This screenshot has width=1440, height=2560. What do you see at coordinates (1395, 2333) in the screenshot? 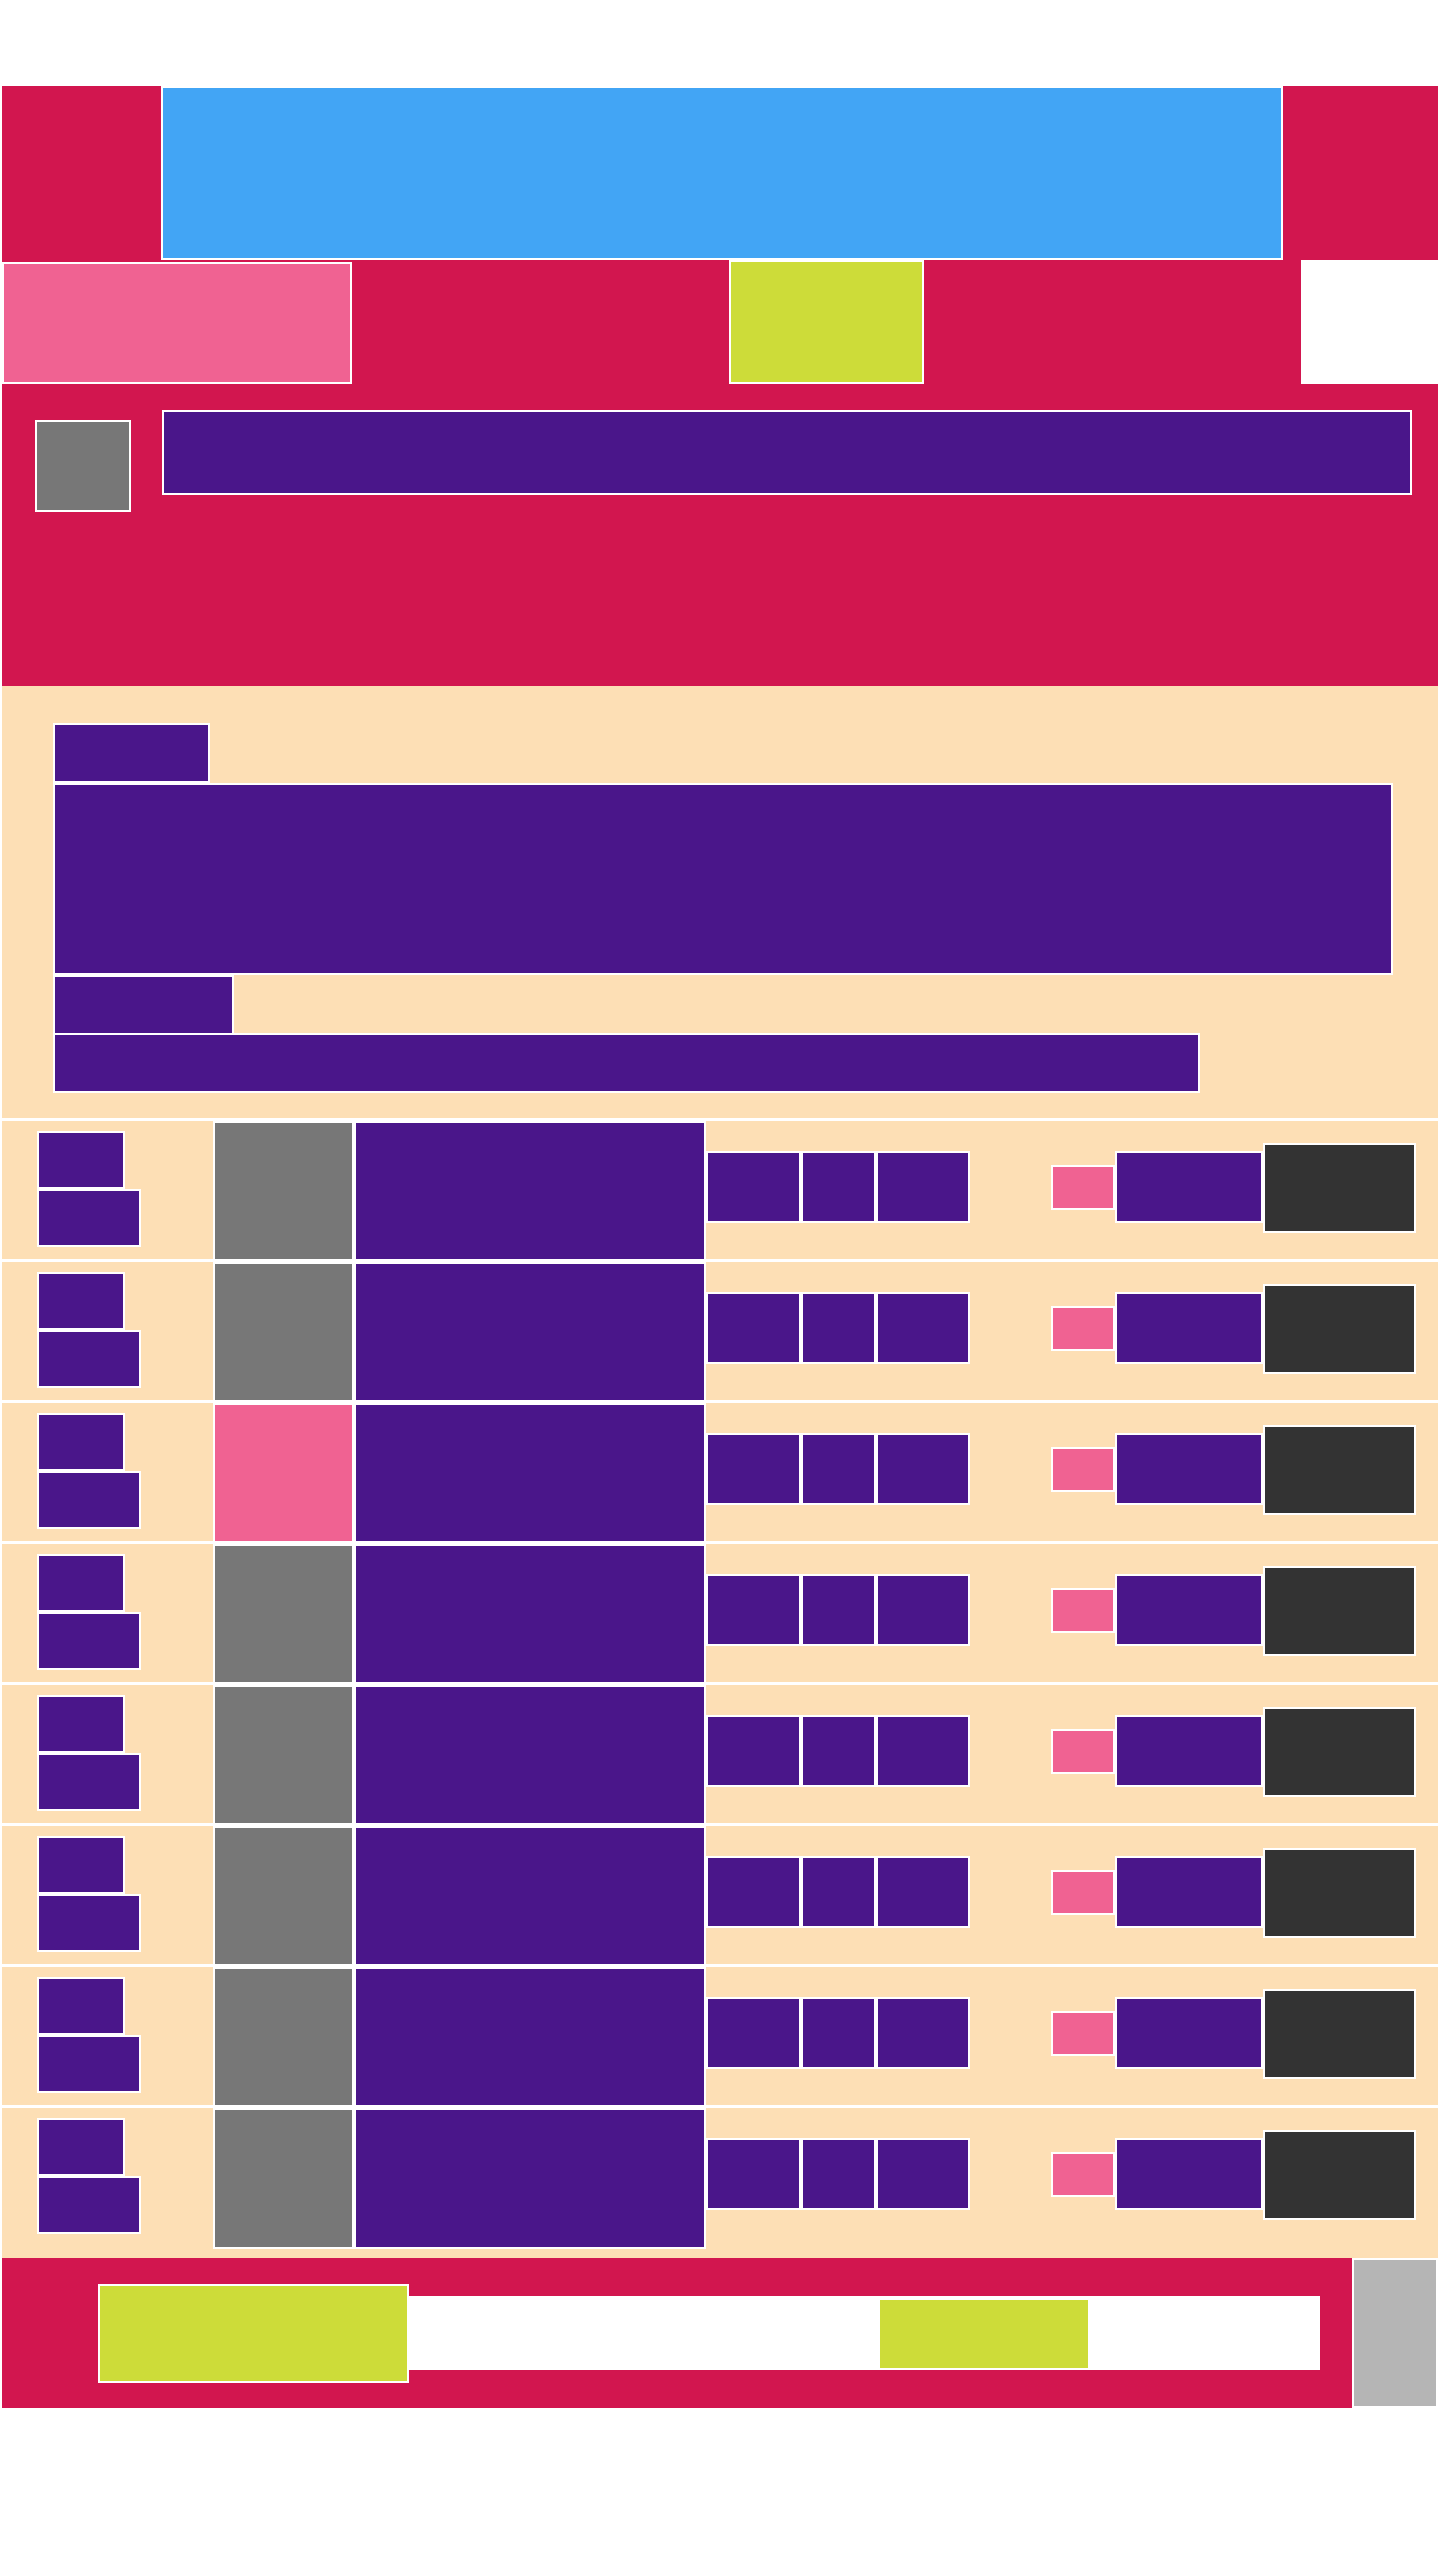
I see `scroll-handle` at bounding box center [1395, 2333].